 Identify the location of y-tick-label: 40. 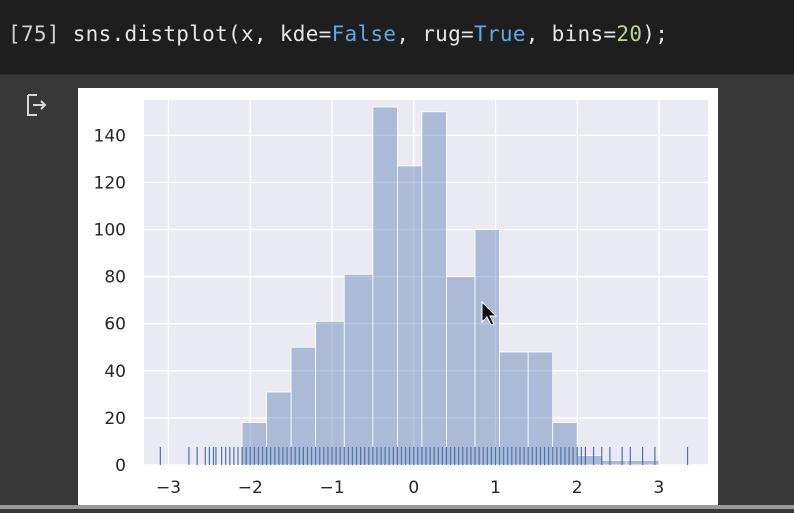
(115, 372).